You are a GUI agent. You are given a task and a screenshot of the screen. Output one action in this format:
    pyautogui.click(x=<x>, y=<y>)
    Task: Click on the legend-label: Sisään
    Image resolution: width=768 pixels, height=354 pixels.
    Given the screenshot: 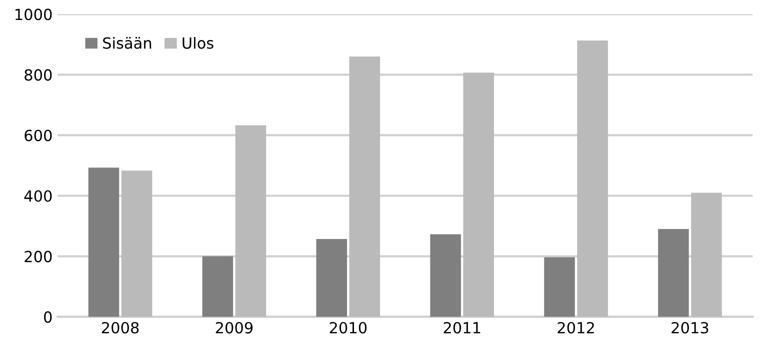 What is the action you would take?
    pyautogui.click(x=127, y=42)
    